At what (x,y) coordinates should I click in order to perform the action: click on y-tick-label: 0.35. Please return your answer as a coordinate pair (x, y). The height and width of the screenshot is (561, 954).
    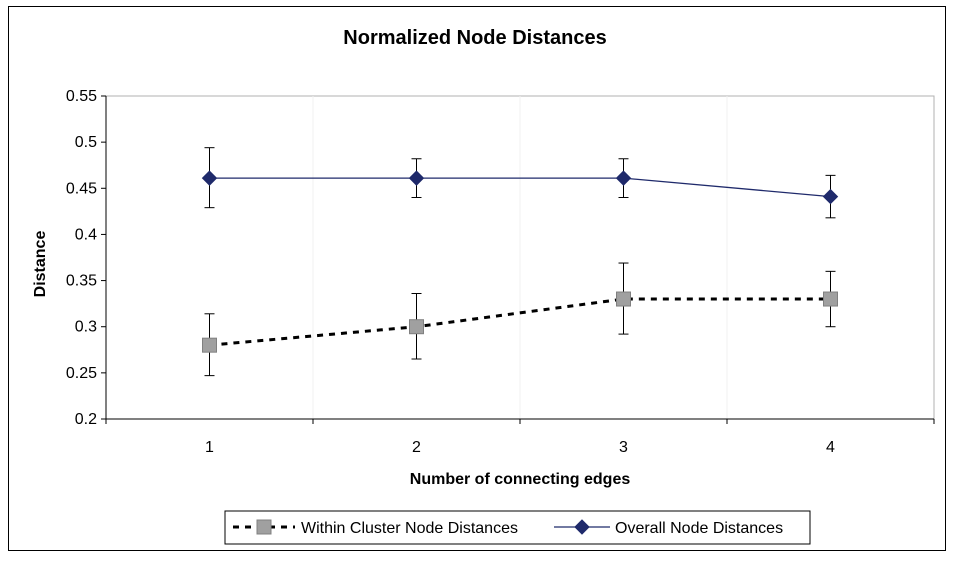
    Looking at the image, I should click on (81, 281).